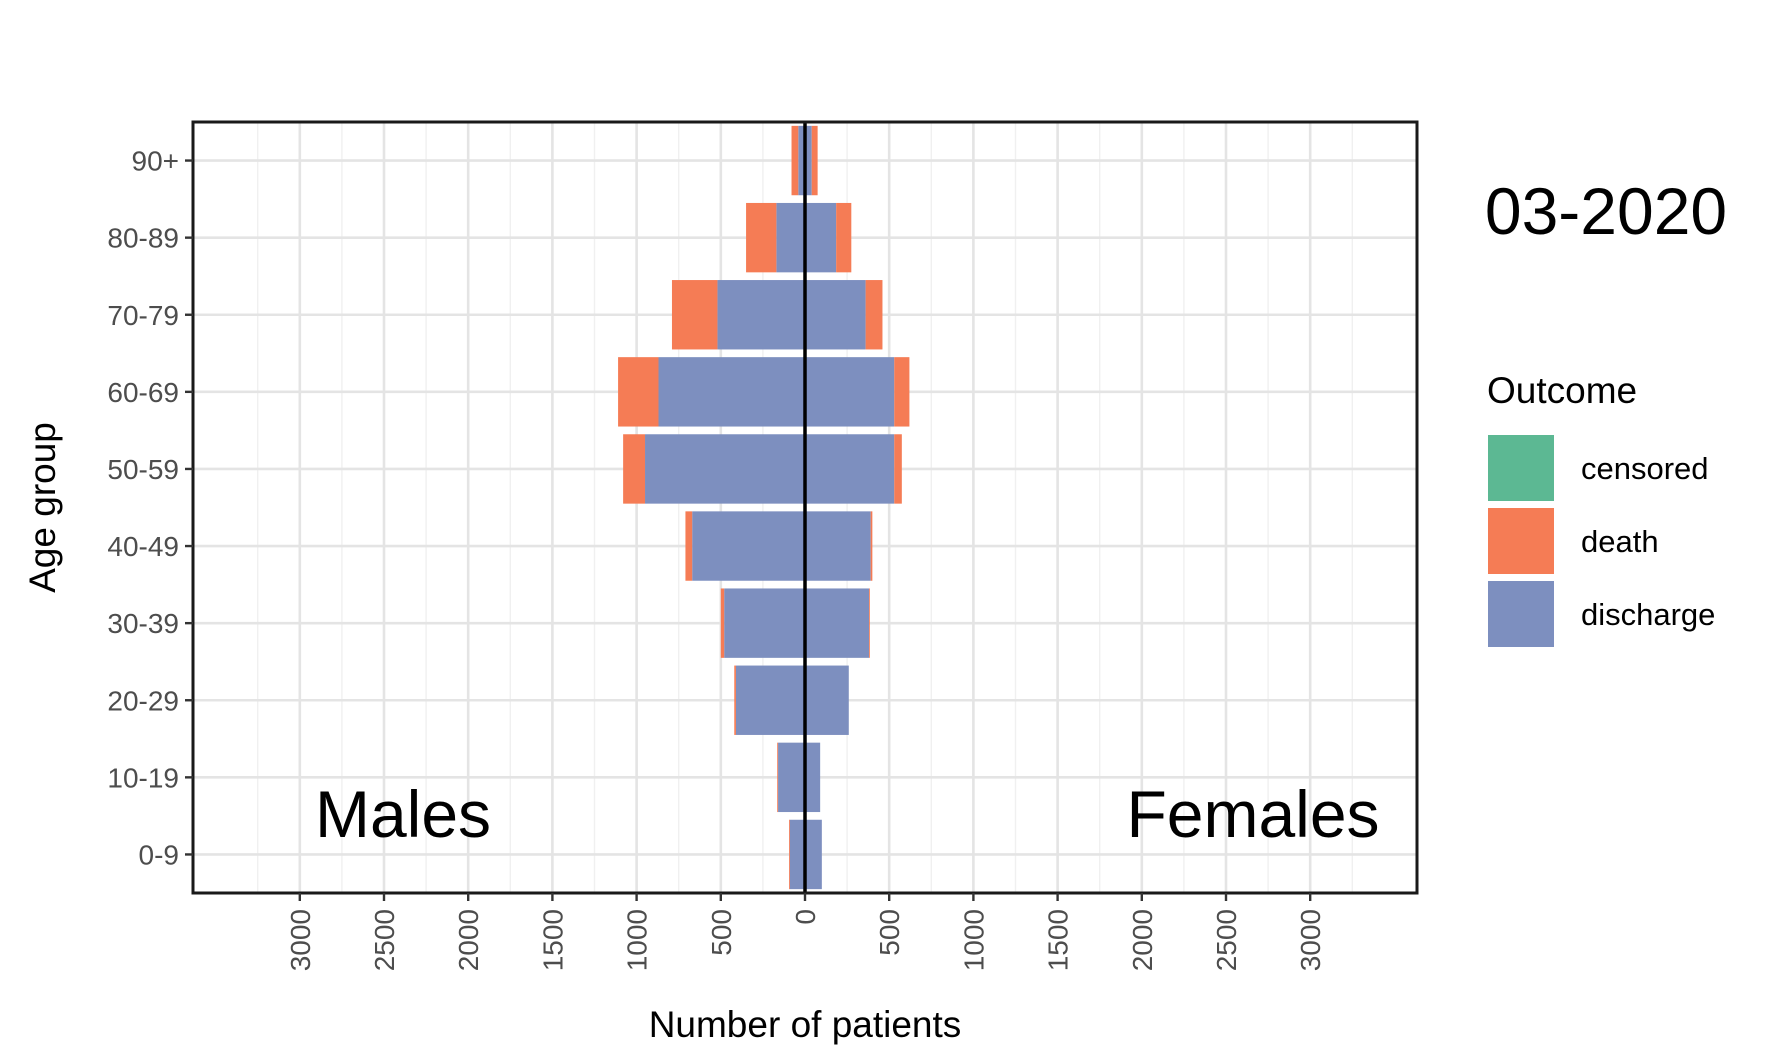 This screenshot has width=1771, height=1062. I want to click on y-tick-label: 90+, so click(156, 161).